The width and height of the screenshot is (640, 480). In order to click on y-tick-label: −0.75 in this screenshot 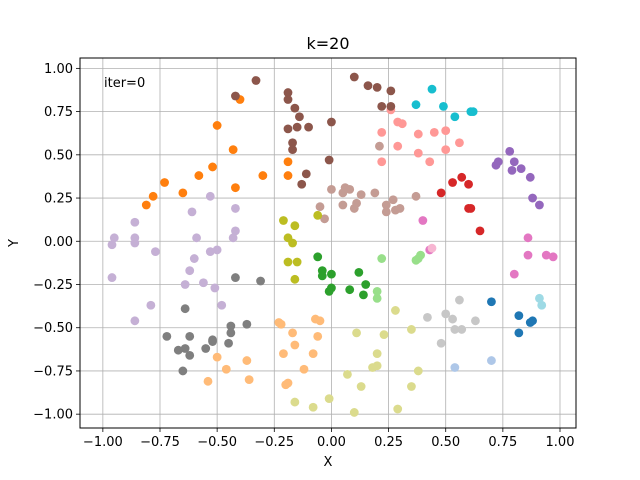, I will do `click(53, 371)`.